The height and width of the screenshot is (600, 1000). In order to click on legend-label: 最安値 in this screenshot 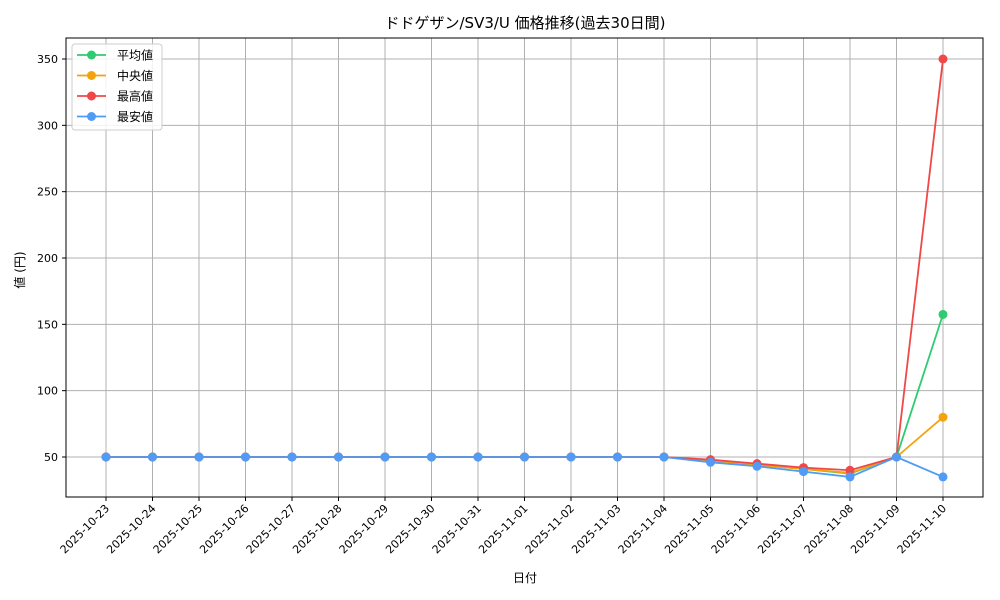, I will do `click(135, 116)`.